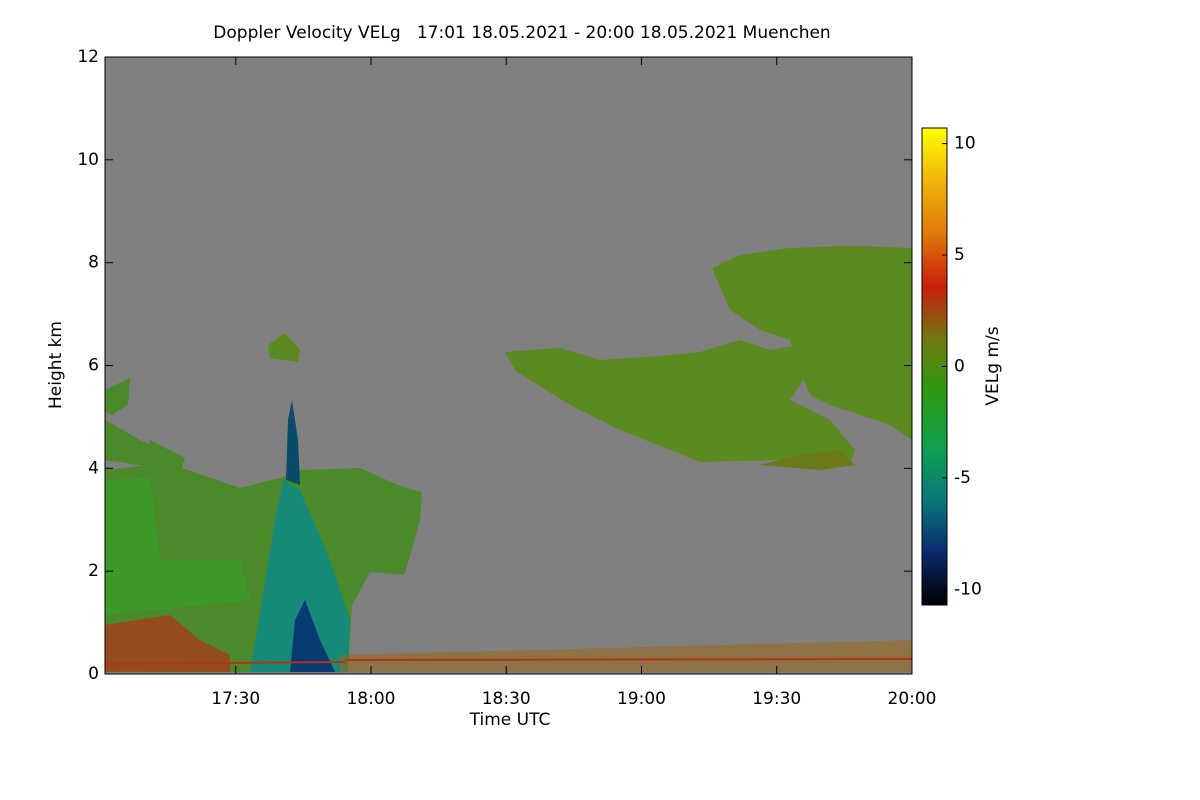 The image size is (1200, 800). Describe the element at coordinates (93, 674) in the screenshot. I see `y-tick-label: 0` at that location.